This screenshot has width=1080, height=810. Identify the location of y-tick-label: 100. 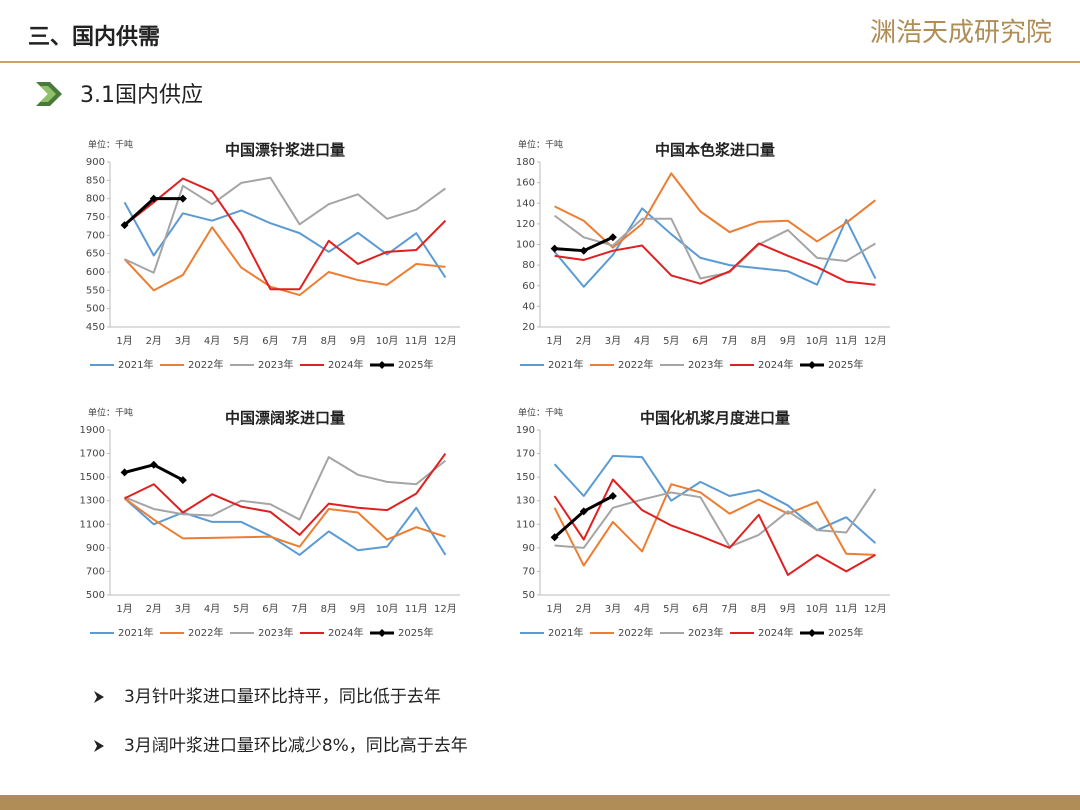
(525, 245).